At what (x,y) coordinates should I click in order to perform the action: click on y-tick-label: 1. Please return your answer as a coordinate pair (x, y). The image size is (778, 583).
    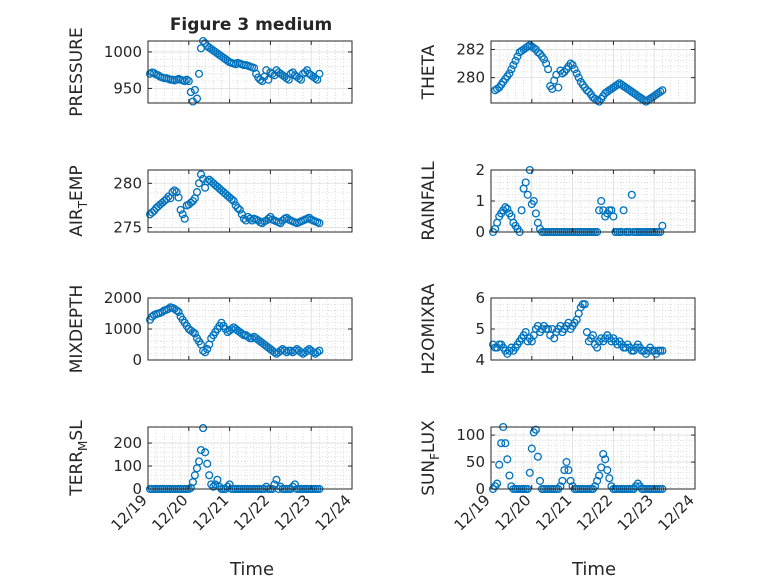
    Looking at the image, I should click on (480, 201).